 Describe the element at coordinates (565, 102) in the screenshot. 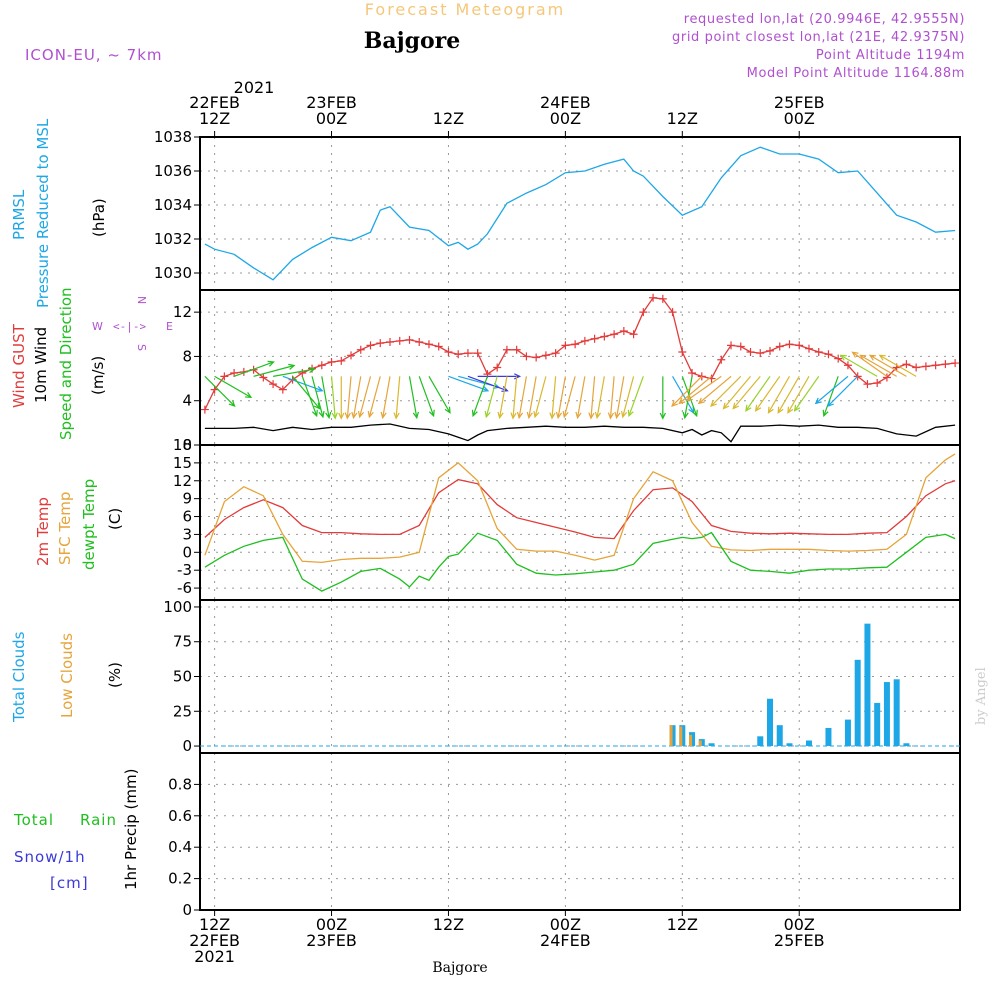

I see `top-tick-label: 24FEB` at that location.